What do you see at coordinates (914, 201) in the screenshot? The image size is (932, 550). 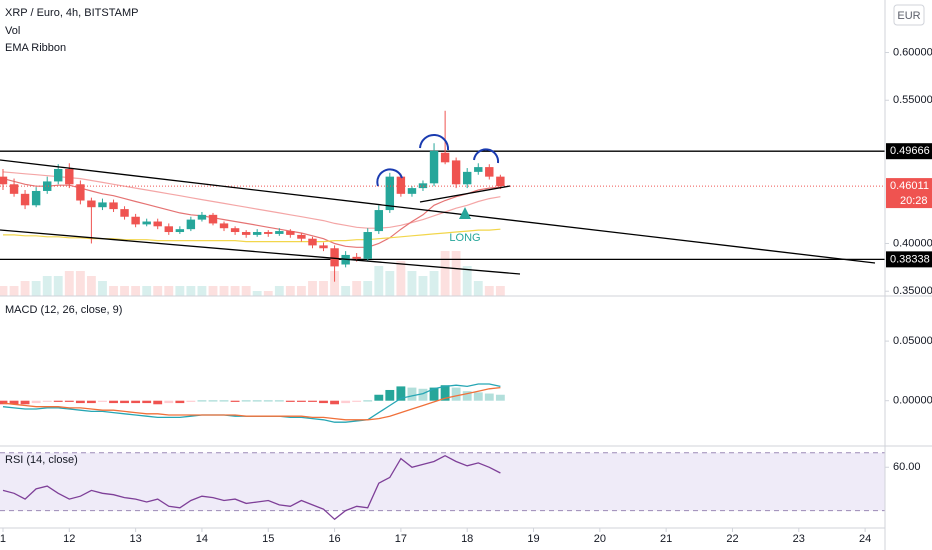 I see `countdown: 20:28` at bounding box center [914, 201].